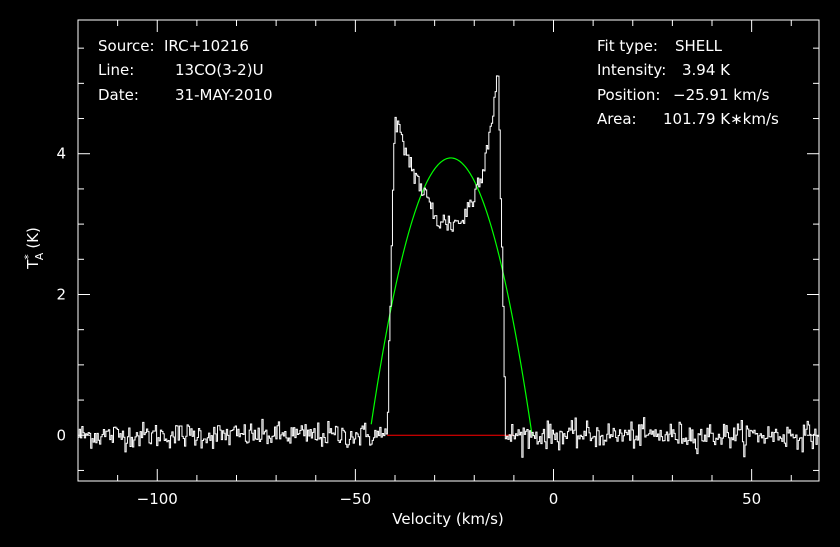 The width and height of the screenshot is (840, 547). I want to click on info-intensity-value: 3.94 K, so click(706, 70).